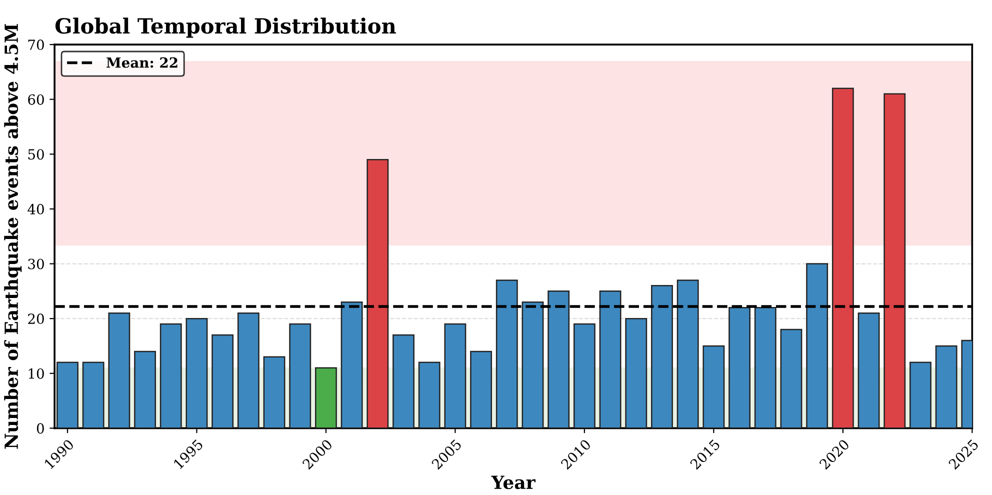 The width and height of the screenshot is (992, 495). Describe the element at coordinates (36, 154) in the screenshot. I see `y-tick-label: 50` at that location.